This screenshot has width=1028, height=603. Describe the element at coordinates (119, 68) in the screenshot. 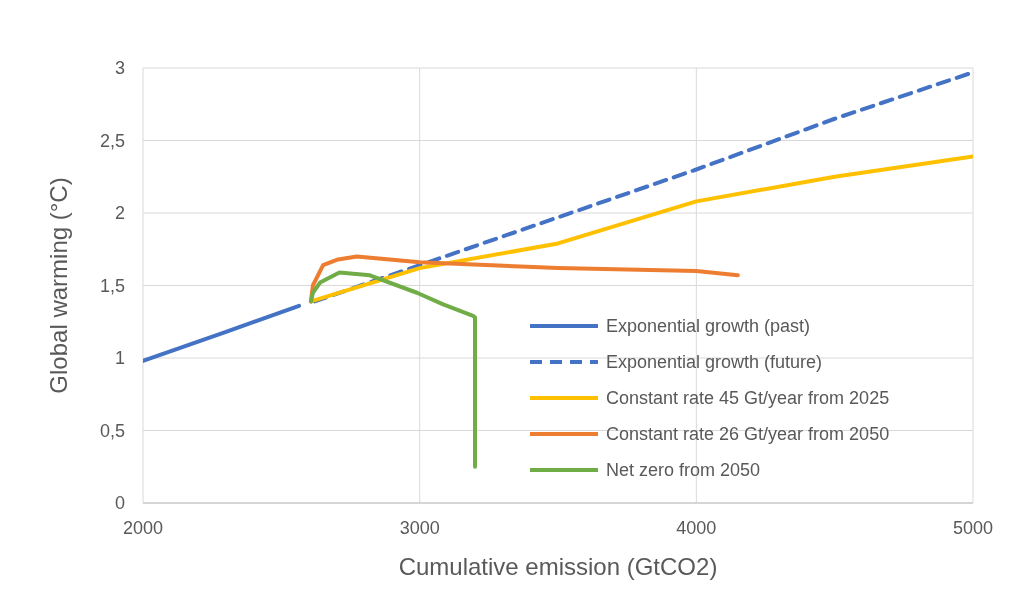

I see `y-tick-label: 3` at that location.